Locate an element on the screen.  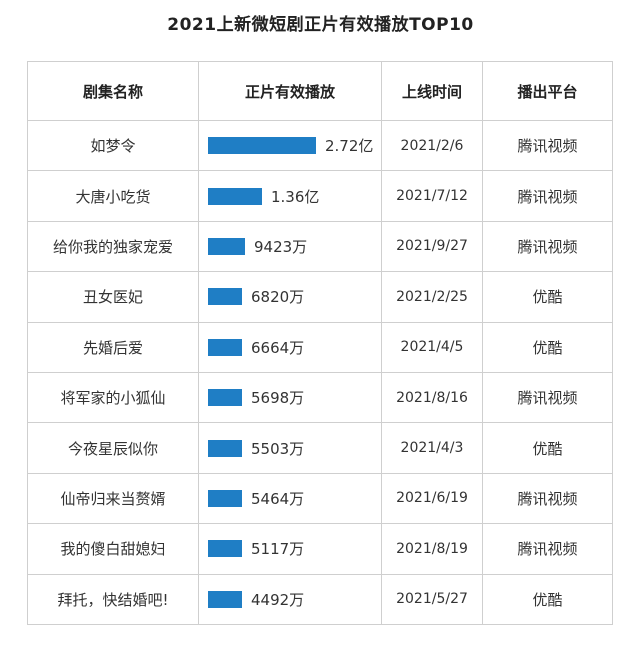
valid-plays-cell: 9423万 is located at coordinates (290, 246).